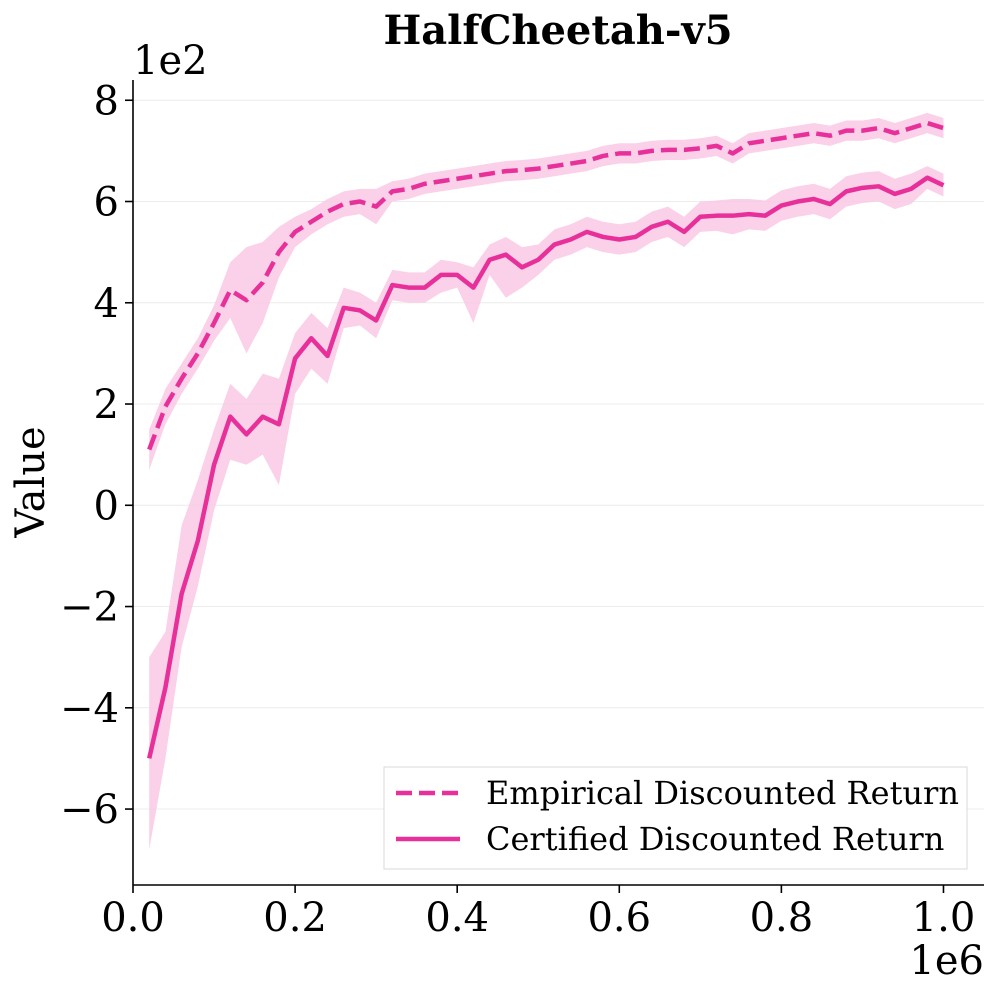 Image resolution: width=996 pixels, height=994 pixels. I want to click on y-tick-label-1: −4, so click(89, 709).